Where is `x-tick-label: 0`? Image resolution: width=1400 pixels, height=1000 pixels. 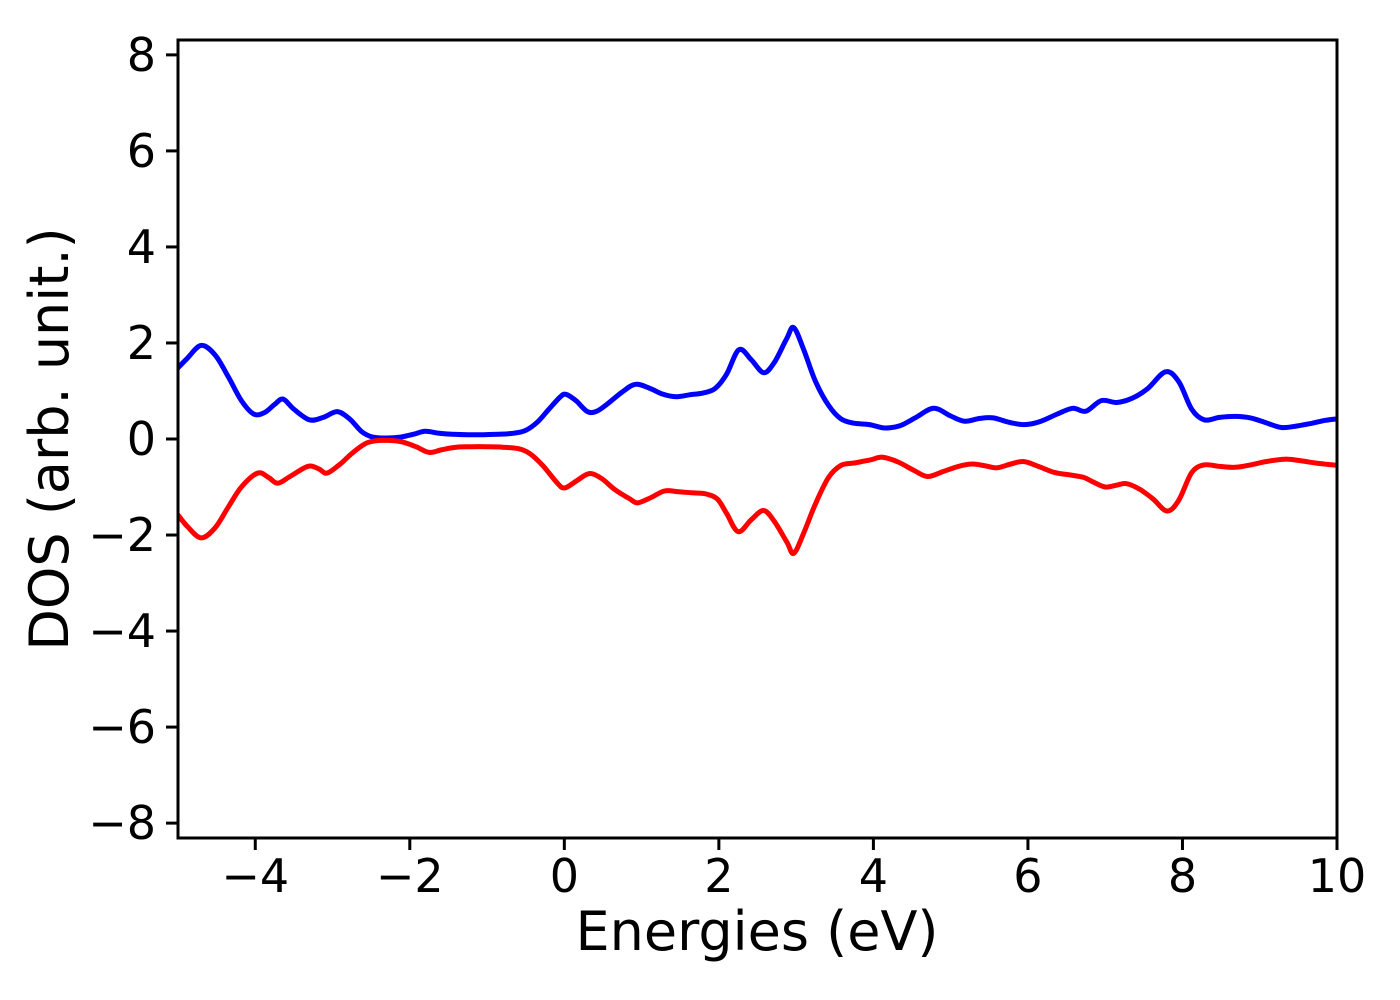
x-tick-label: 0 is located at coordinates (564, 876).